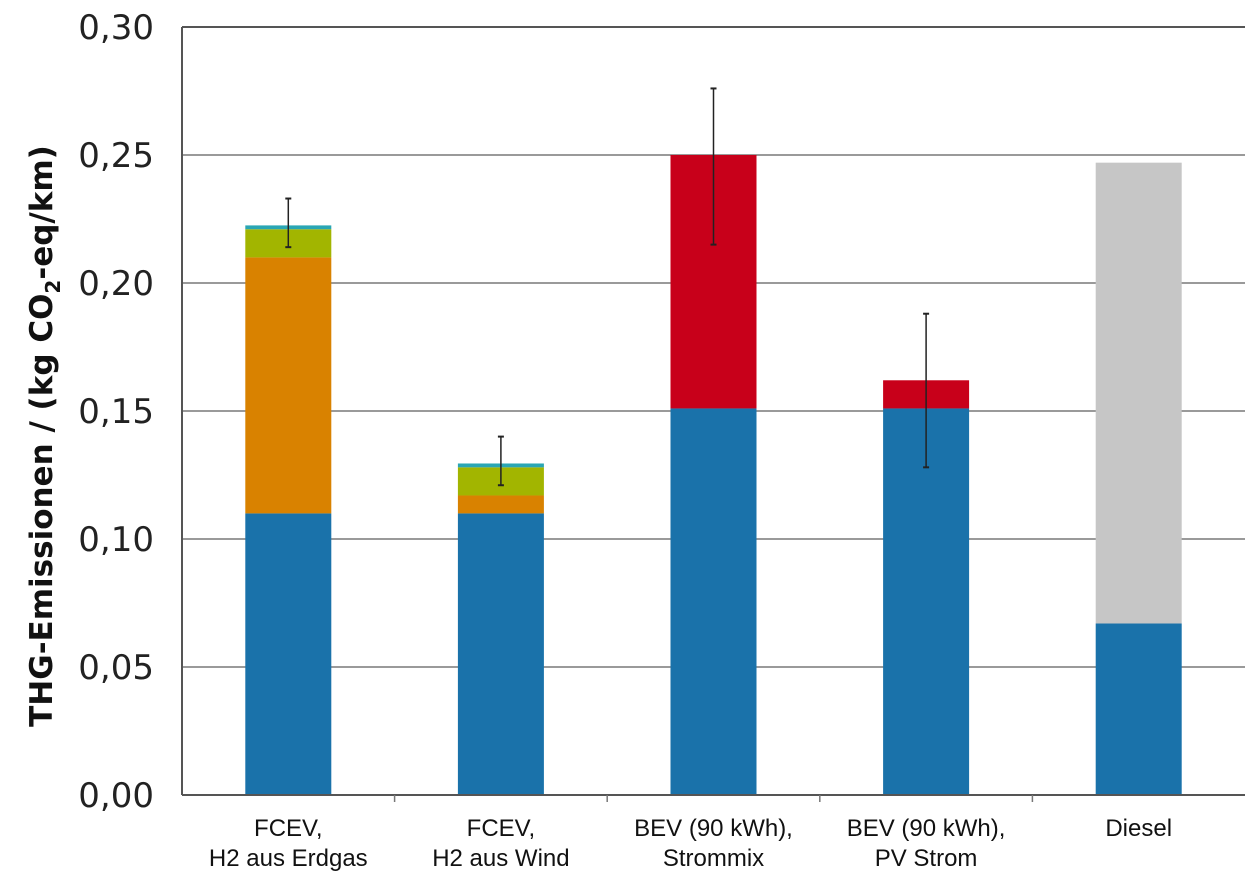  I want to click on y-tick-label: 0,15, so click(116, 412).